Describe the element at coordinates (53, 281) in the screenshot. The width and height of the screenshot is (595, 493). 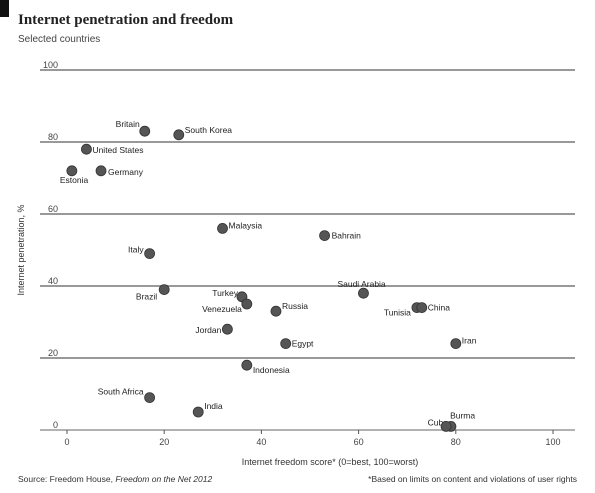
I see `y-tick-label: 40` at that location.